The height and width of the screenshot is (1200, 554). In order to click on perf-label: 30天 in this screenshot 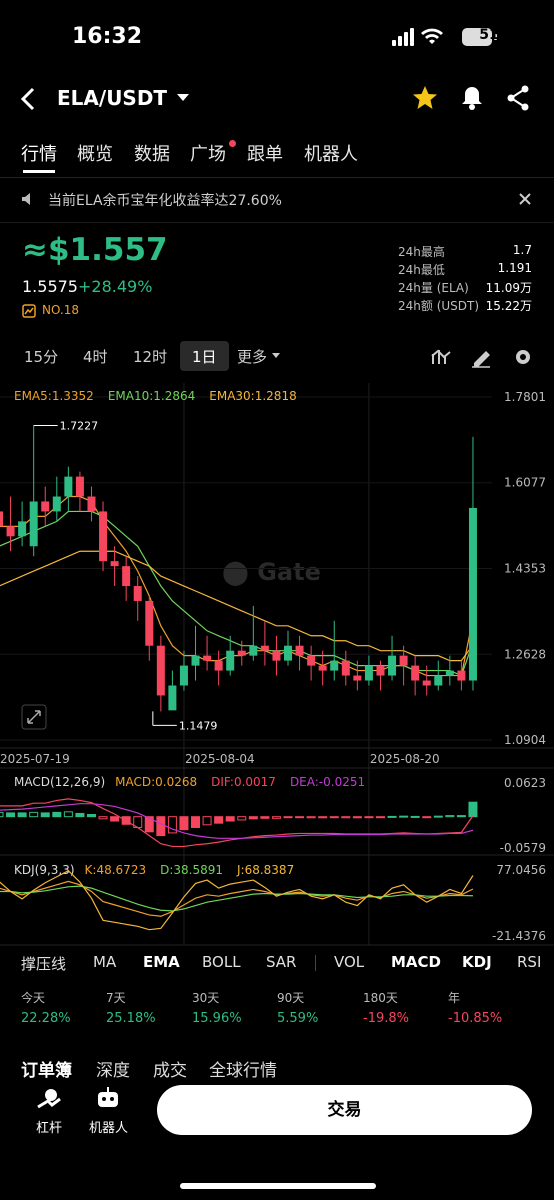, I will do `click(206, 998)`.